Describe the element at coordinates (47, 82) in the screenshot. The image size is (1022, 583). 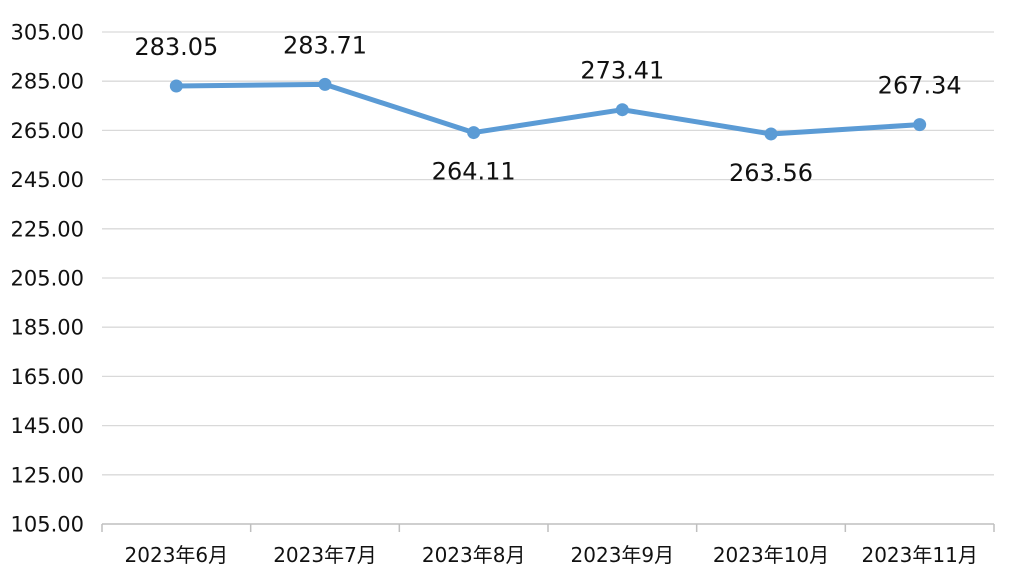
I see `y-tick-label: 285.00` at that location.